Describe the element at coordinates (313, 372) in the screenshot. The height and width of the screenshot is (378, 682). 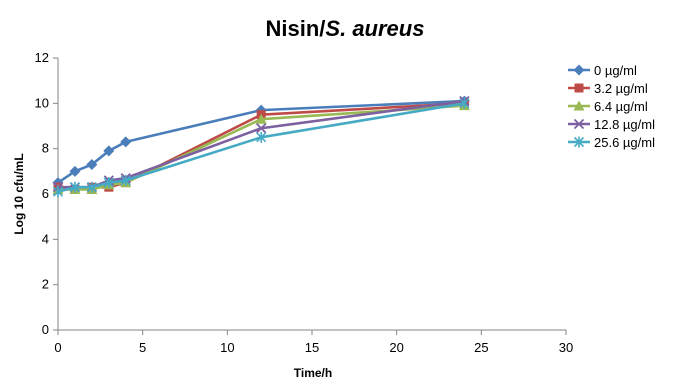
I see `x-axis-label: Time/h` at that location.